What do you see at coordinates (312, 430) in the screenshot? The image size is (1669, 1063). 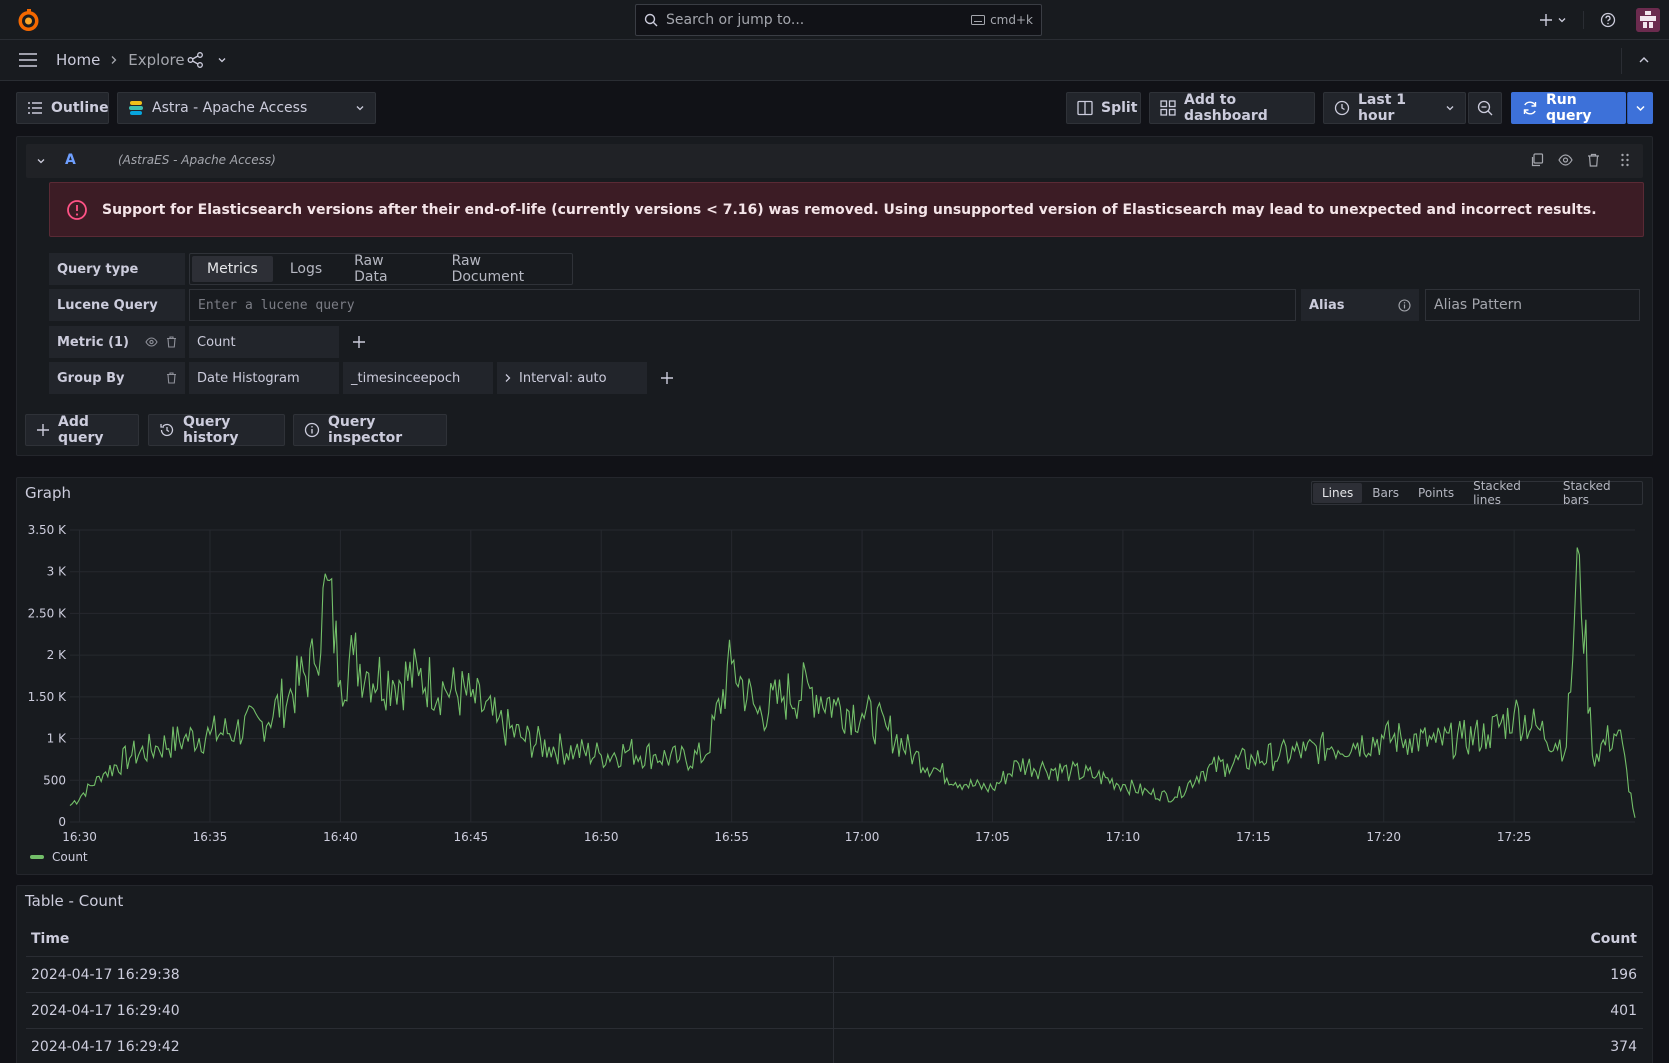 I see `info-circle-icon` at bounding box center [312, 430].